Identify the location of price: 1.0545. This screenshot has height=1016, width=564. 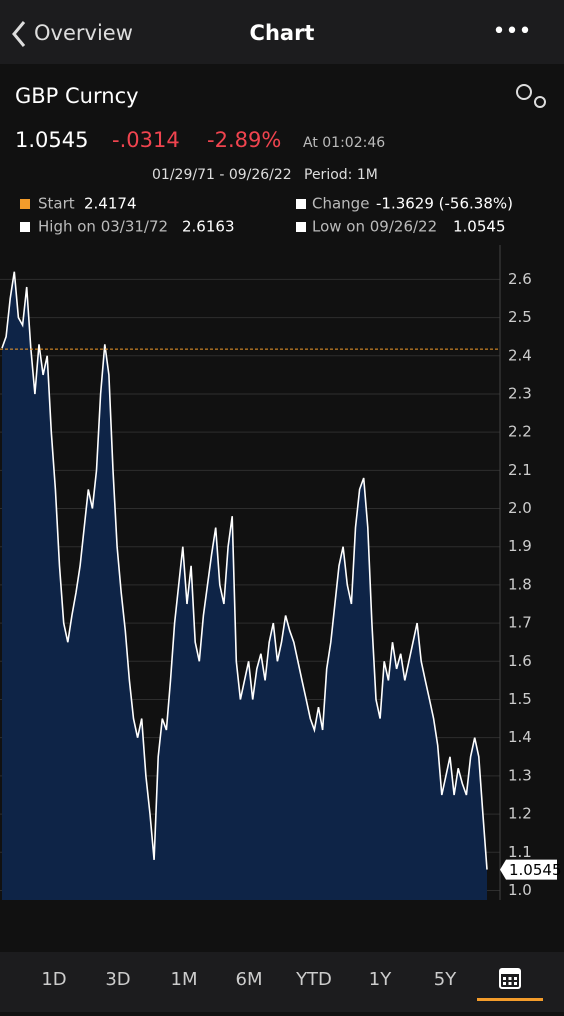
(51, 140).